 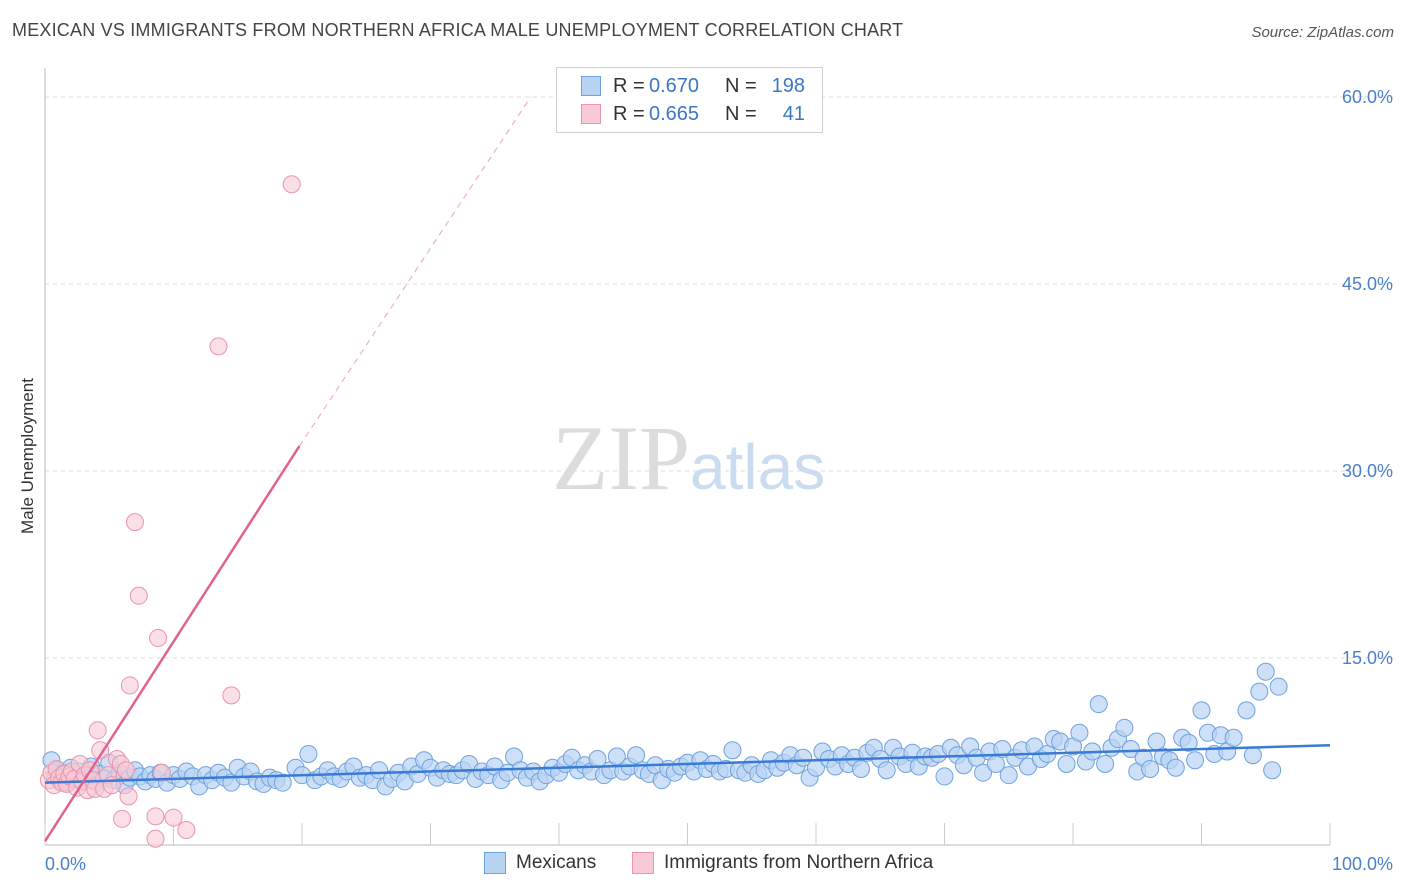 I want to click on source-label: Source: ZipAtlas.com, so click(x=1322, y=32).